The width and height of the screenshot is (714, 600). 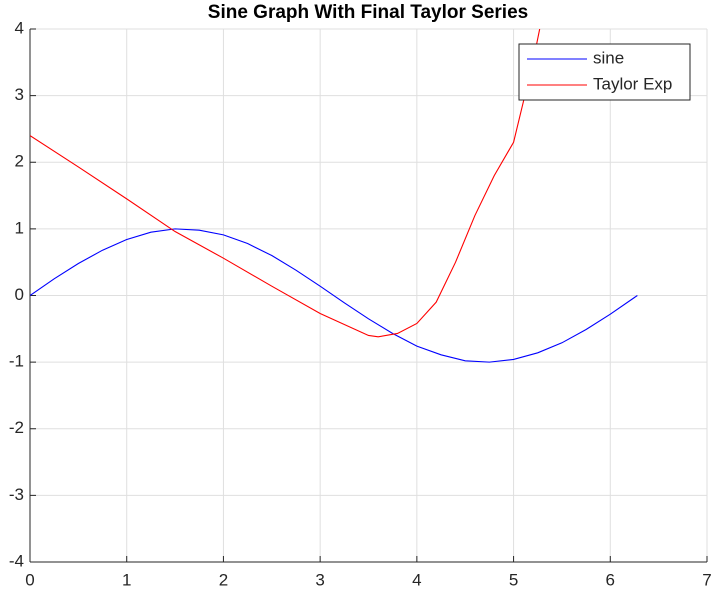 I want to click on x-tick-label: 5, so click(x=513, y=579).